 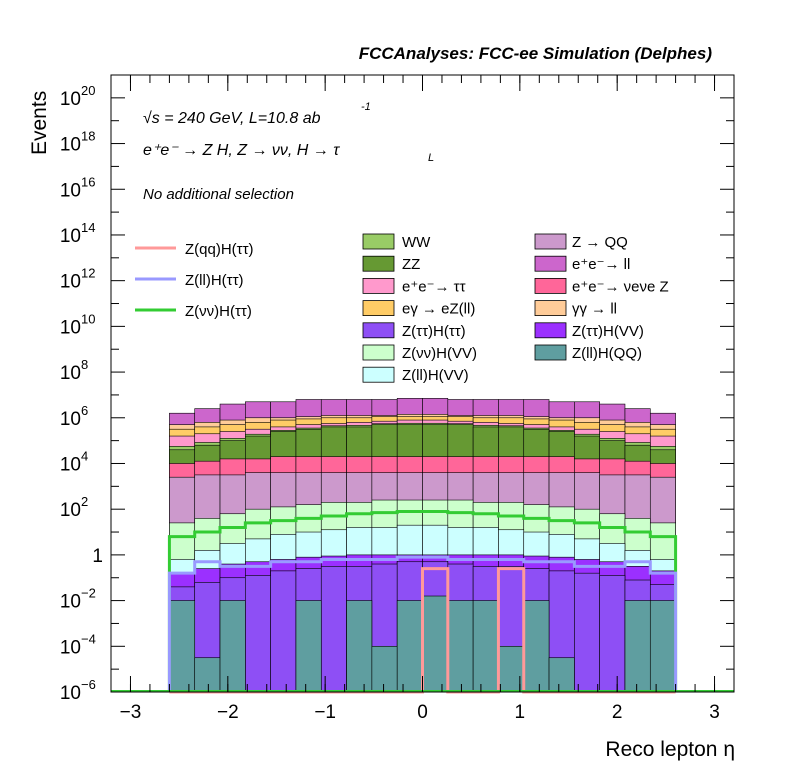 What do you see at coordinates (88, 136) in the screenshot?
I see `y-tick-exponent: 18` at bounding box center [88, 136].